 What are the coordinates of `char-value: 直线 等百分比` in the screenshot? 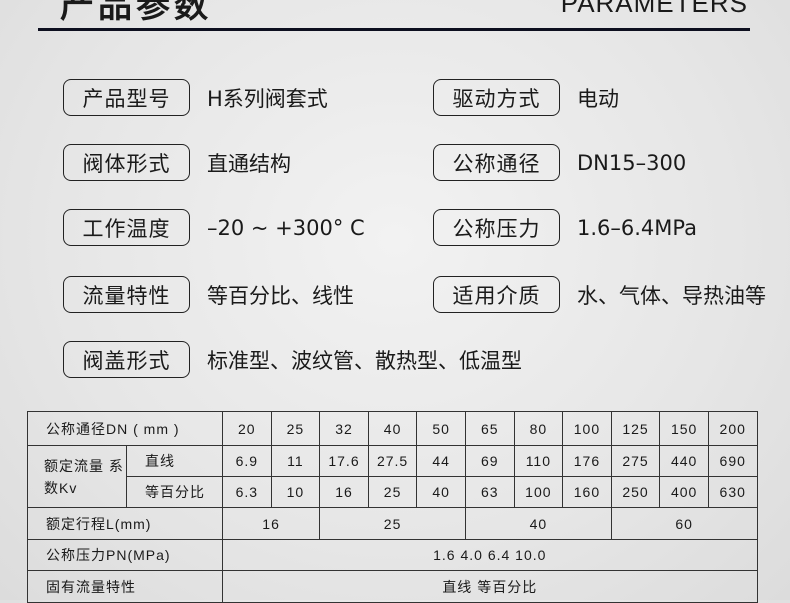 It's located at (490, 586).